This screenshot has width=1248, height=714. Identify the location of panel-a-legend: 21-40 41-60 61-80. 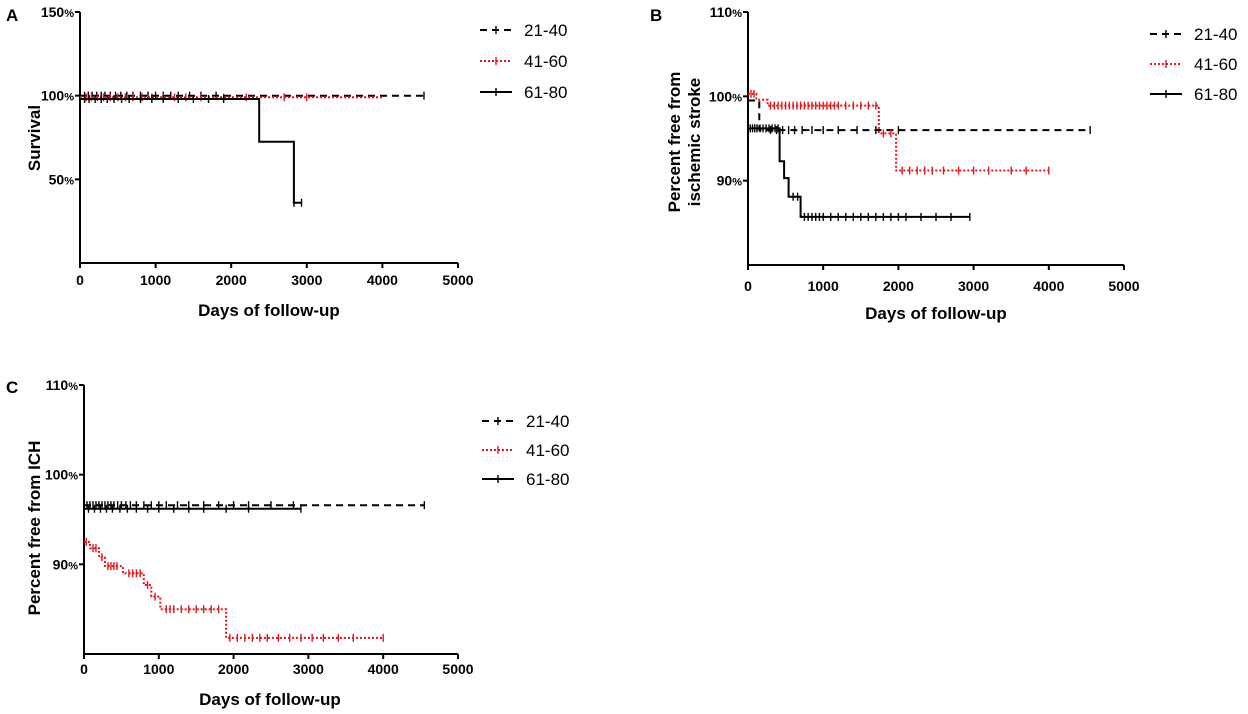
(523, 61).